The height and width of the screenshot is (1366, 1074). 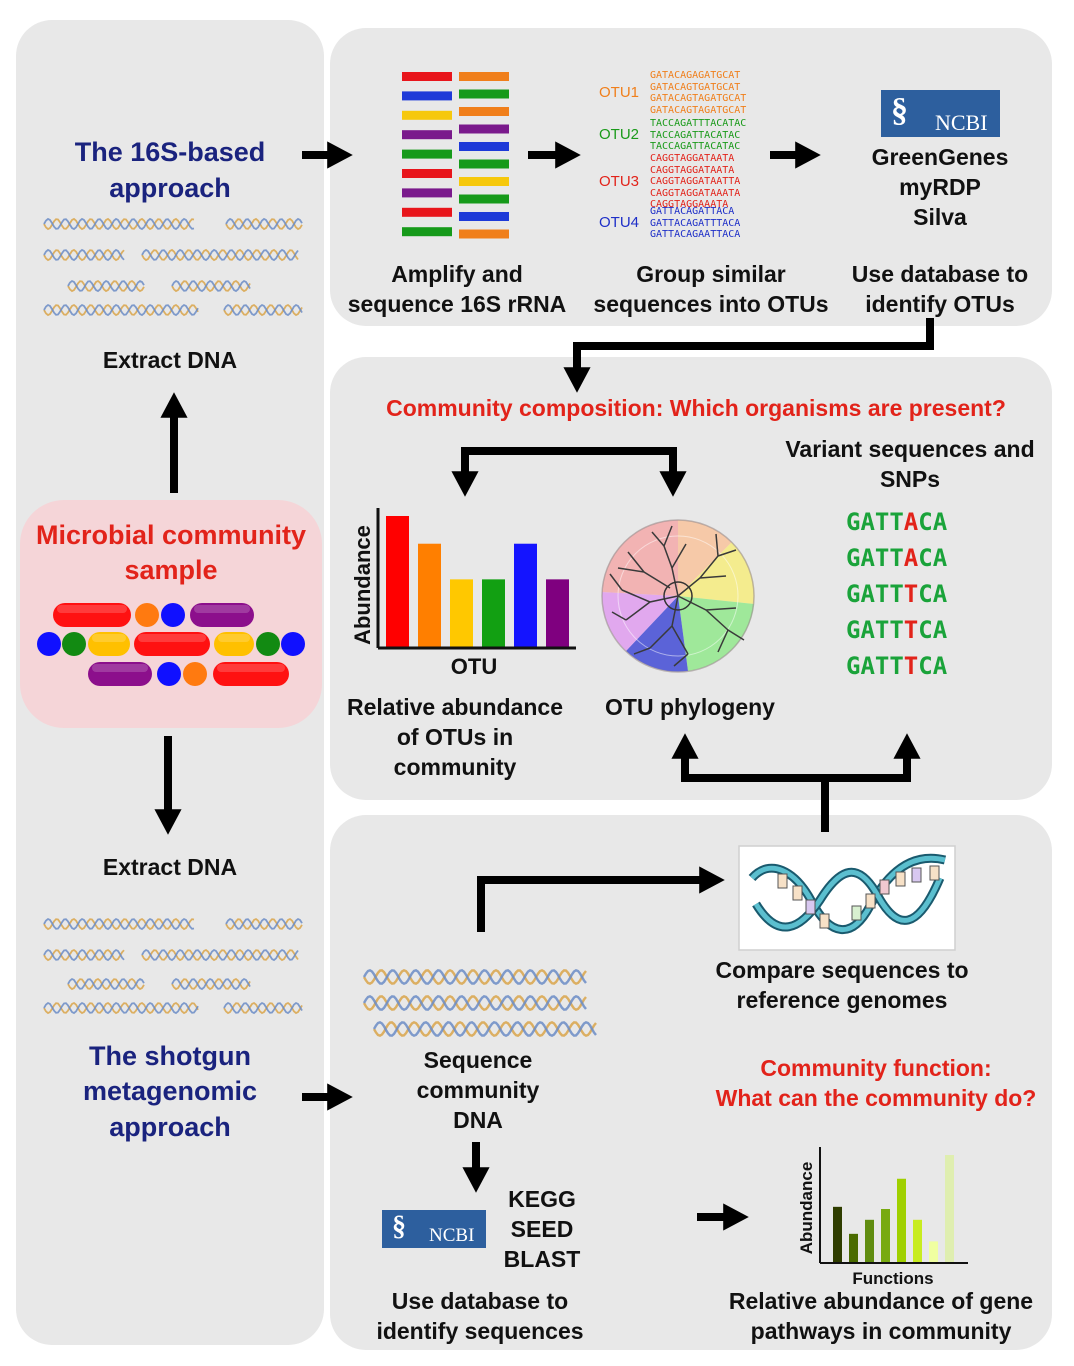 What do you see at coordinates (478, 1060) in the screenshot?
I see `sequence-label-line1: Sequence` at bounding box center [478, 1060].